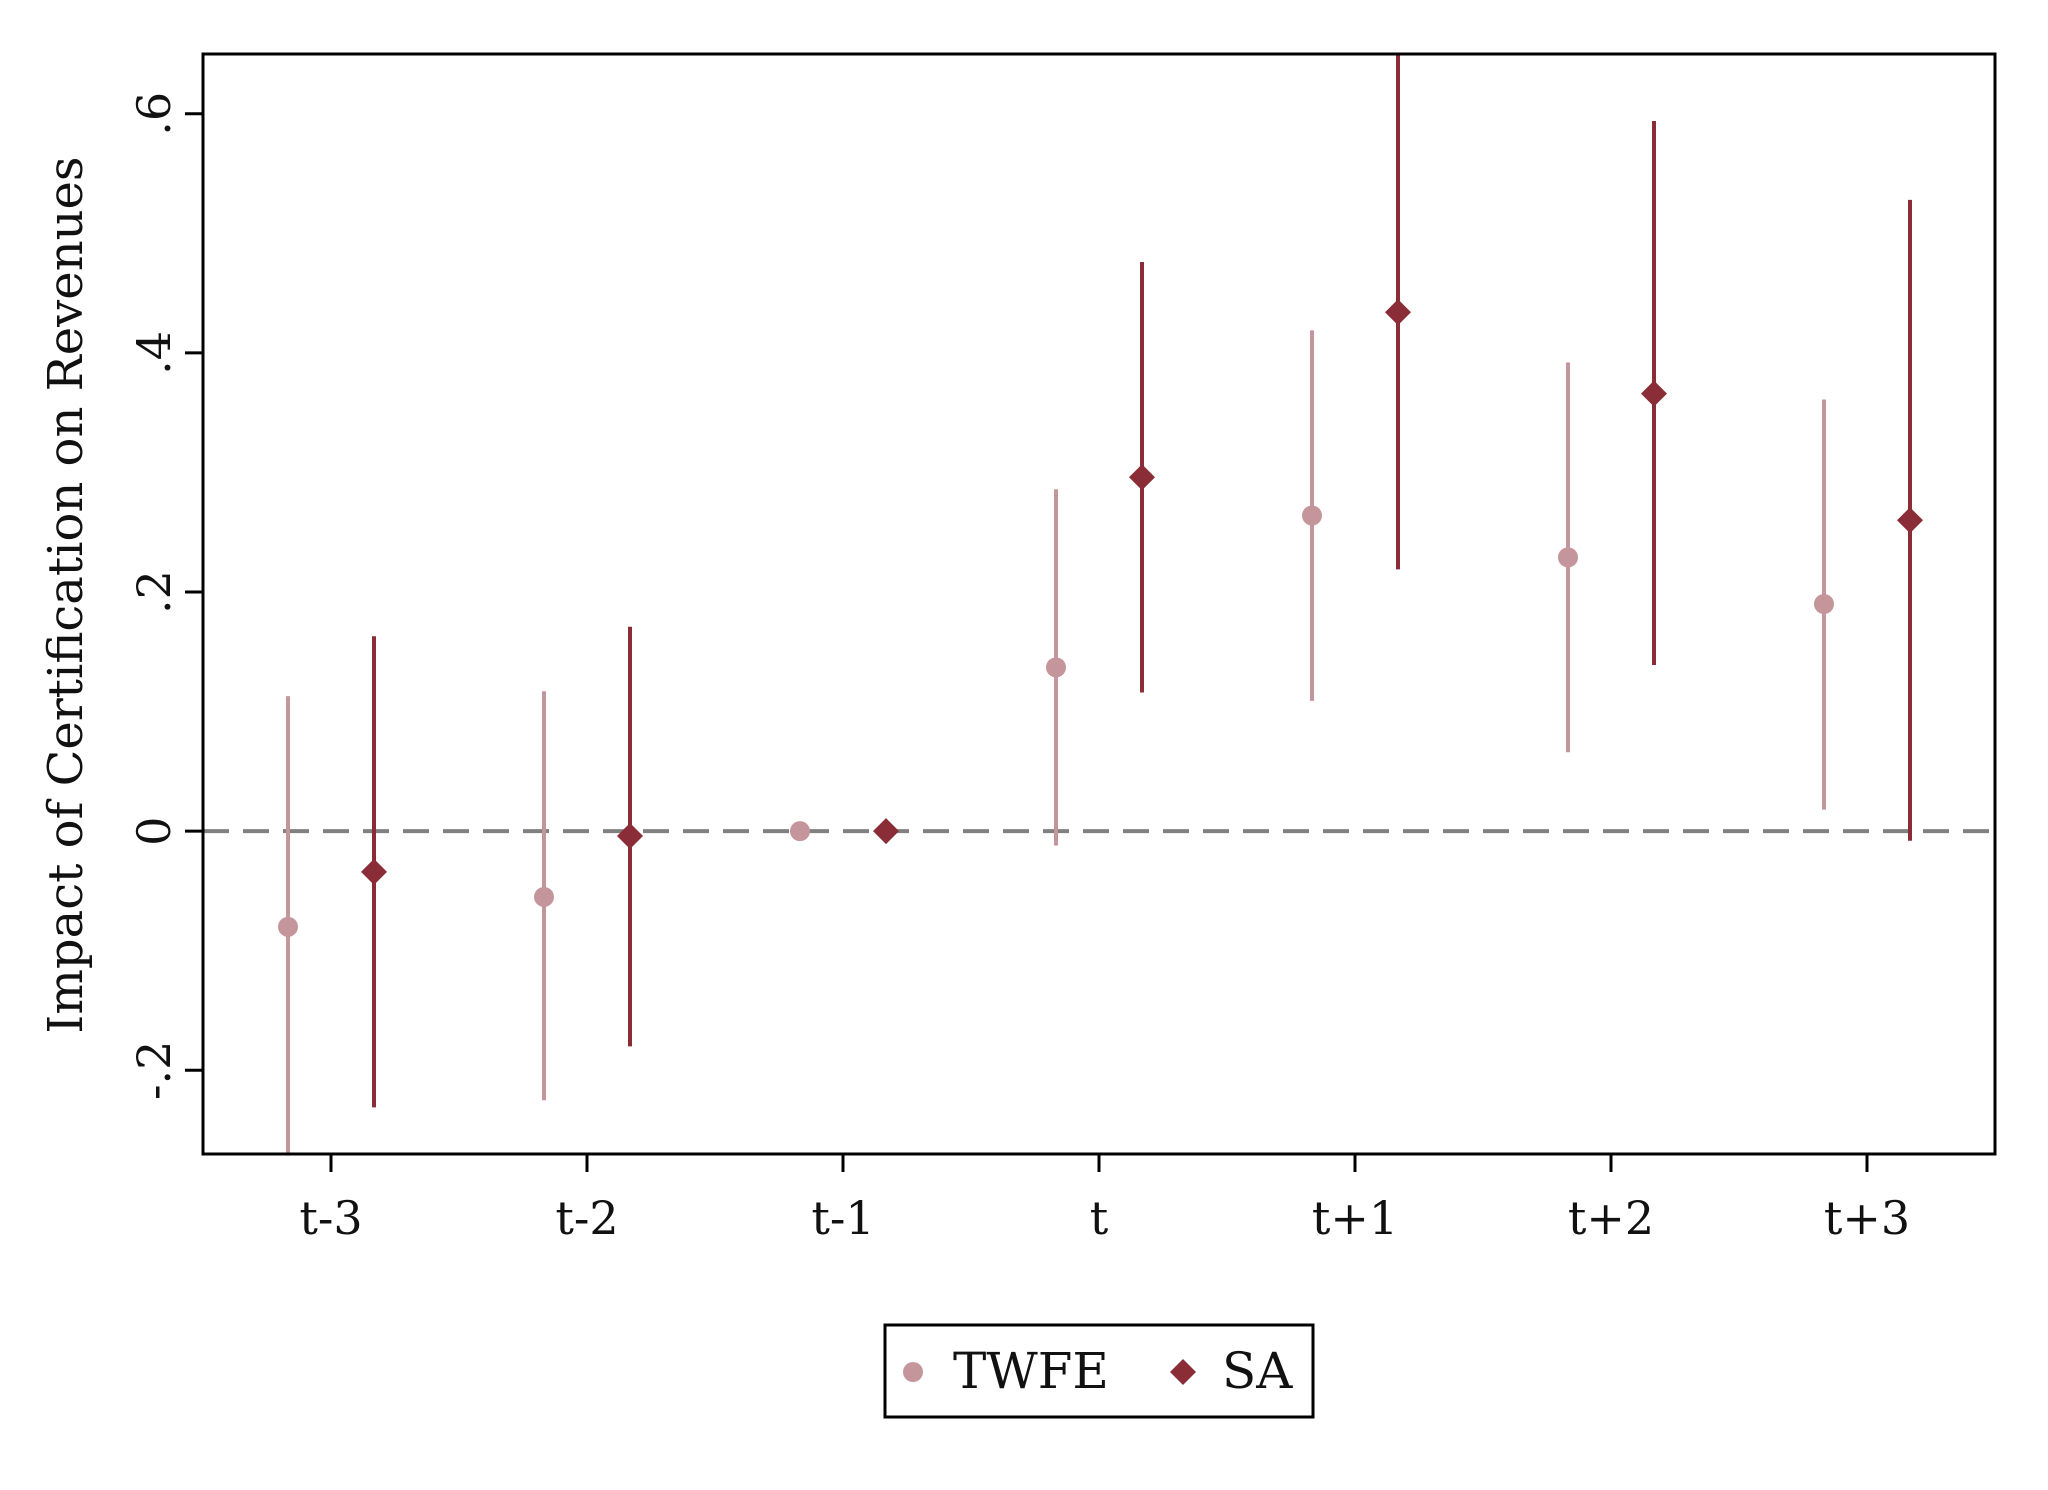  What do you see at coordinates (1099, 1218) in the screenshot?
I see `x-tick-label: t` at bounding box center [1099, 1218].